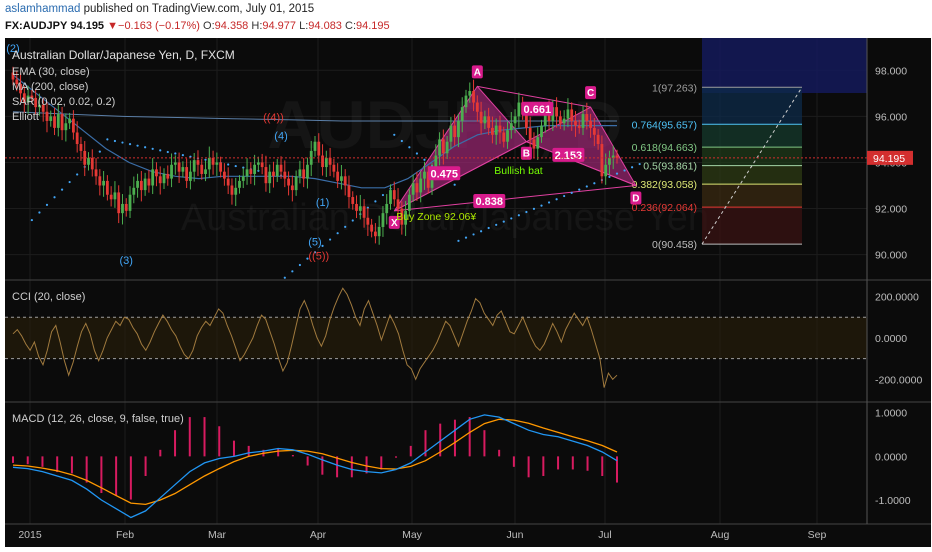 This screenshot has height=552, width=932. I want to click on author-link: aslamhammad, so click(43, 9).